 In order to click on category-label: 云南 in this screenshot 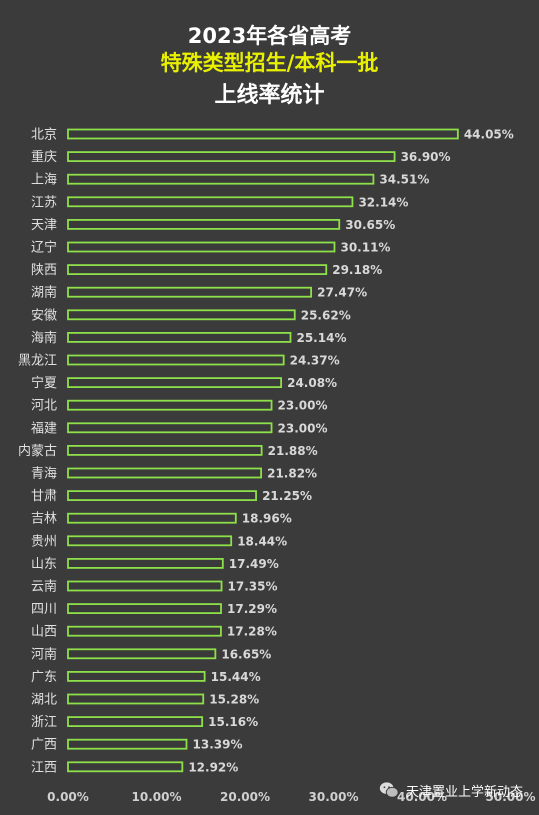, I will do `click(44, 587)`.